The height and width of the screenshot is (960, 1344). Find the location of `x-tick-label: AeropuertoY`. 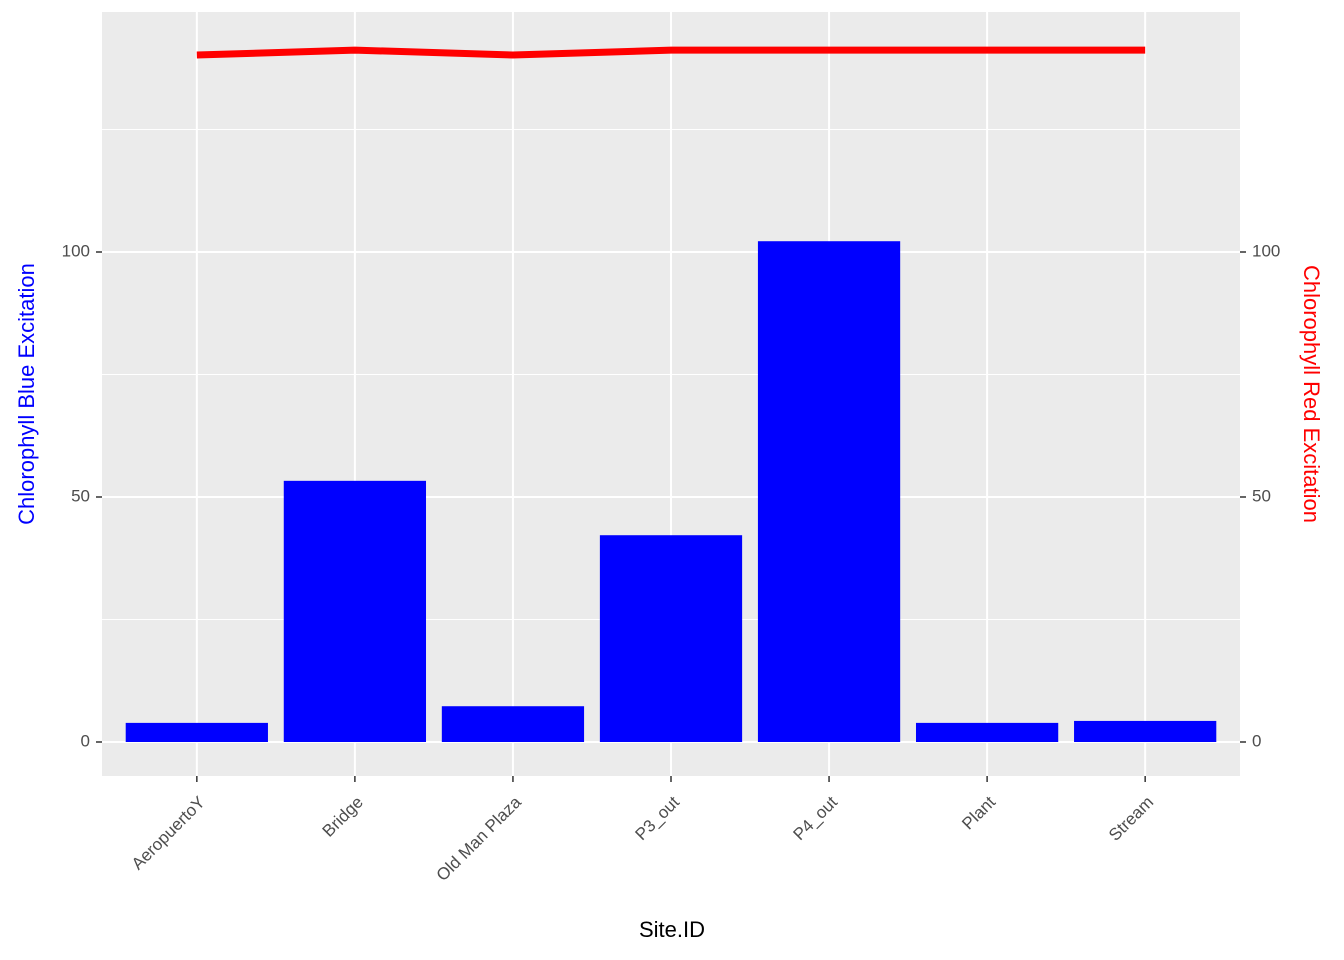

x-tick-label: AeropuertoY is located at coordinates (168, 833).